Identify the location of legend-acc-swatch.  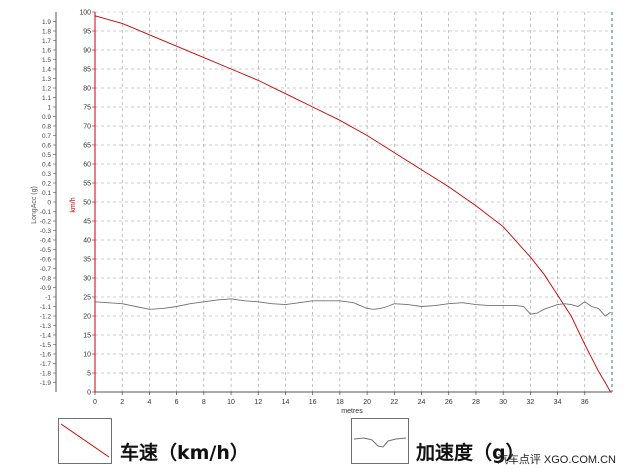
(380, 441).